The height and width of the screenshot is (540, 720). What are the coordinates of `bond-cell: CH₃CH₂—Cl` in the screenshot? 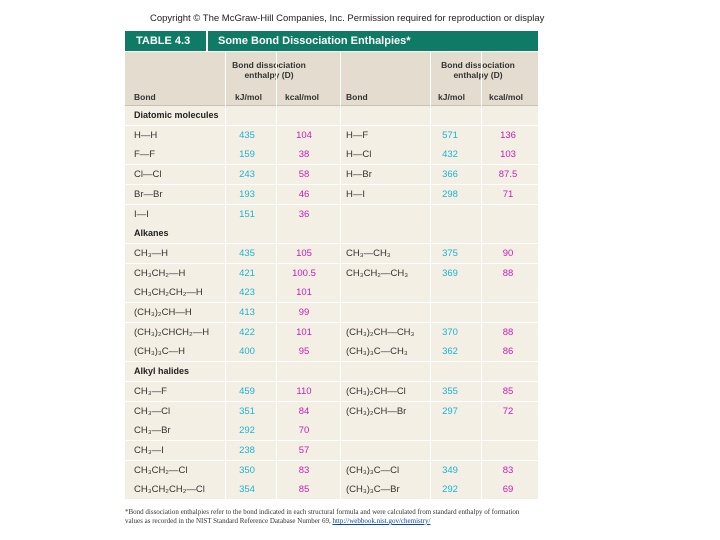 It's located at (161, 470).